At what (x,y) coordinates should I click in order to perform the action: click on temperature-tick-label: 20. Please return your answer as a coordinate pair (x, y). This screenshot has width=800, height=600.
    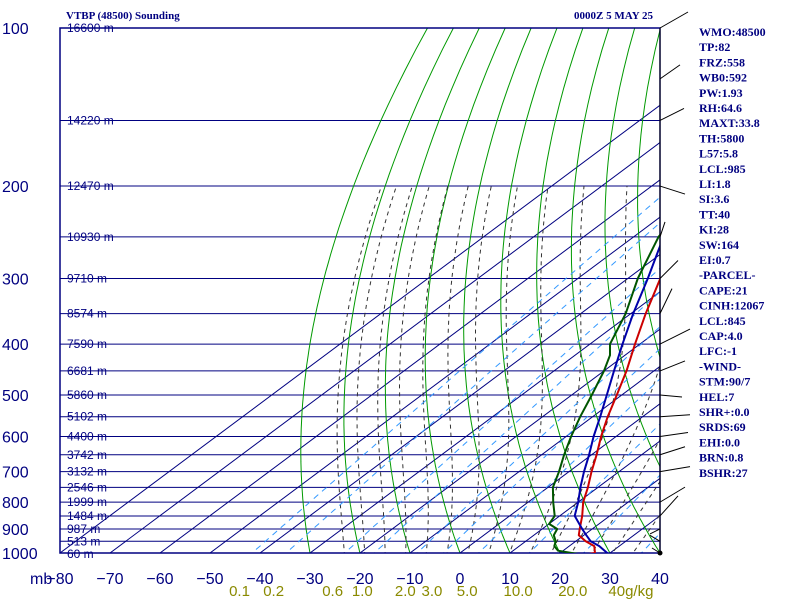
    Looking at the image, I should click on (560, 579).